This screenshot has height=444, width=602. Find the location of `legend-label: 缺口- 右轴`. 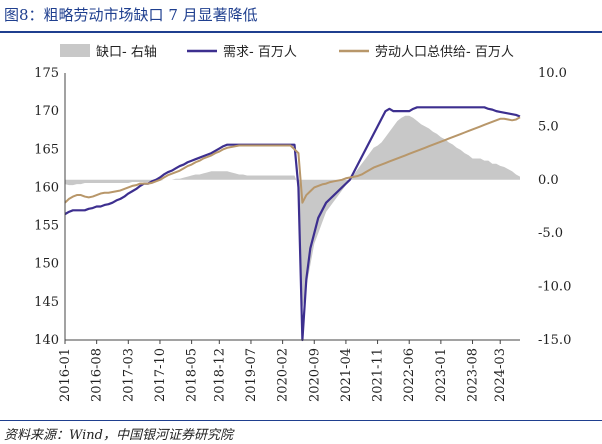

legend-label: 缺口- 右轴 is located at coordinates (126, 52).